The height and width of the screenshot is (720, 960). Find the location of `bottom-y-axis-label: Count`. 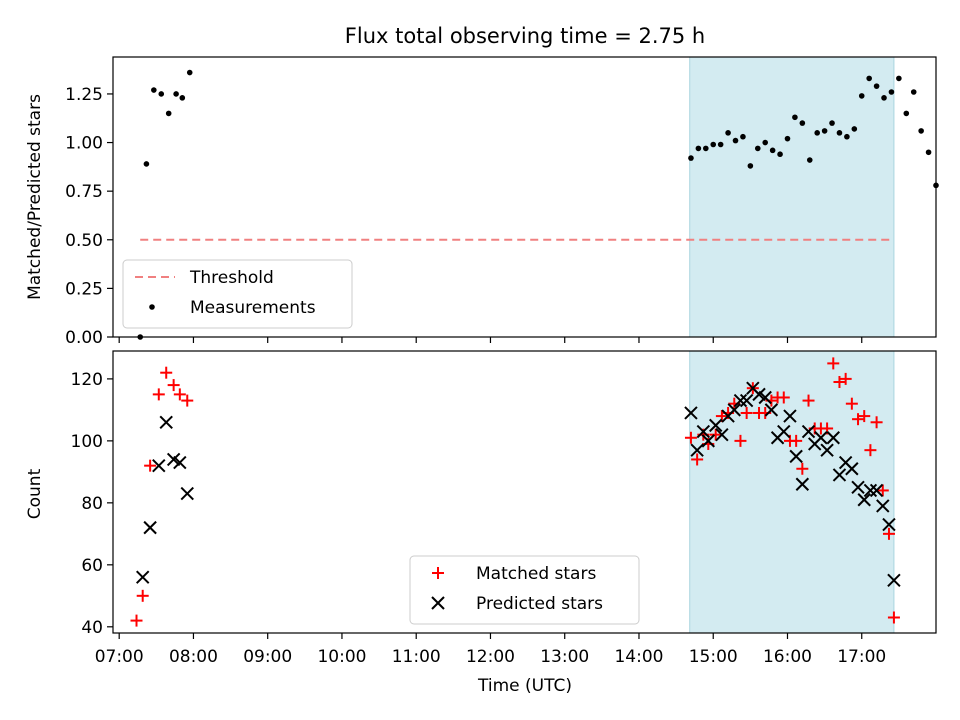

bottom-y-axis-label: Count is located at coordinates (35, 493).